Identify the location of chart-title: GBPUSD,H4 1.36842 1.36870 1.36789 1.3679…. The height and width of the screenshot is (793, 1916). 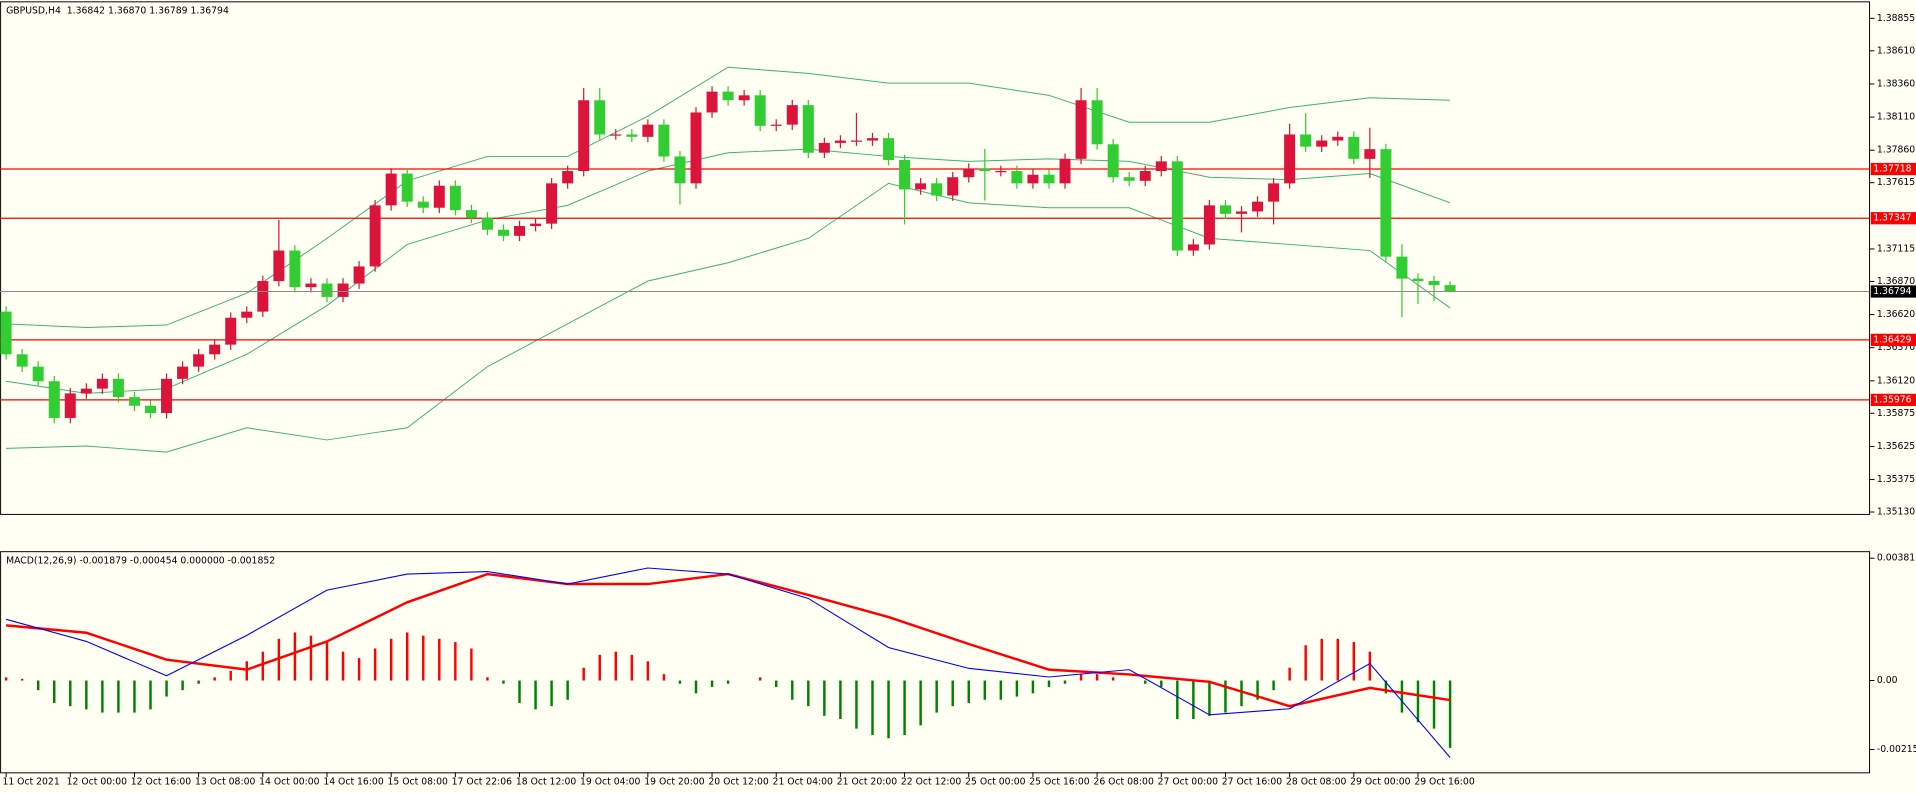
(117, 10).